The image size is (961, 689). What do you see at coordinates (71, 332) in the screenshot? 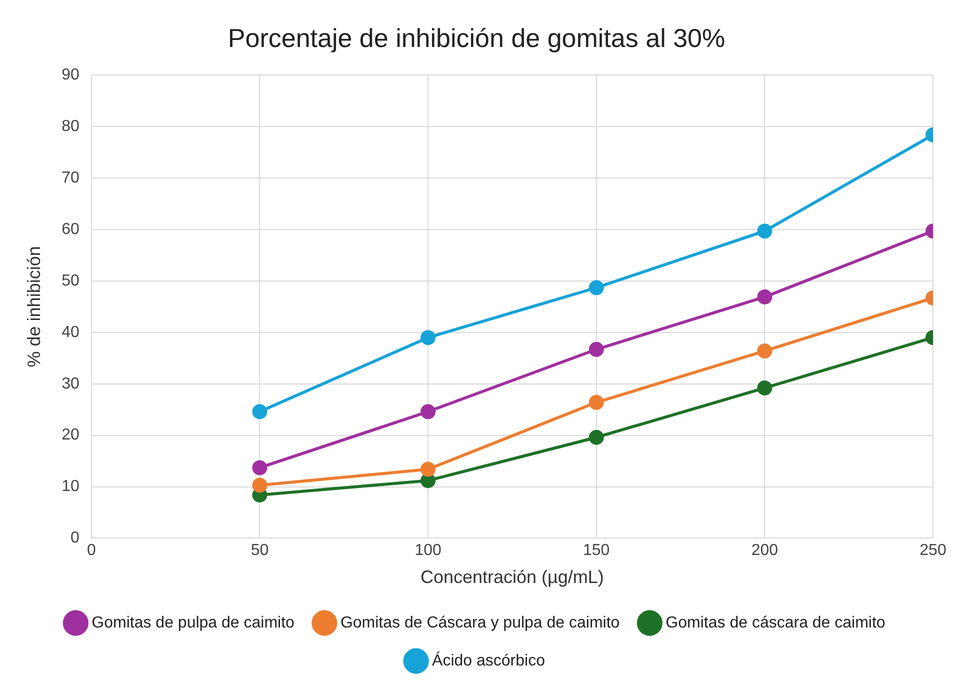
I see `y-tick-label: 40` at bounding box center [71, 332].